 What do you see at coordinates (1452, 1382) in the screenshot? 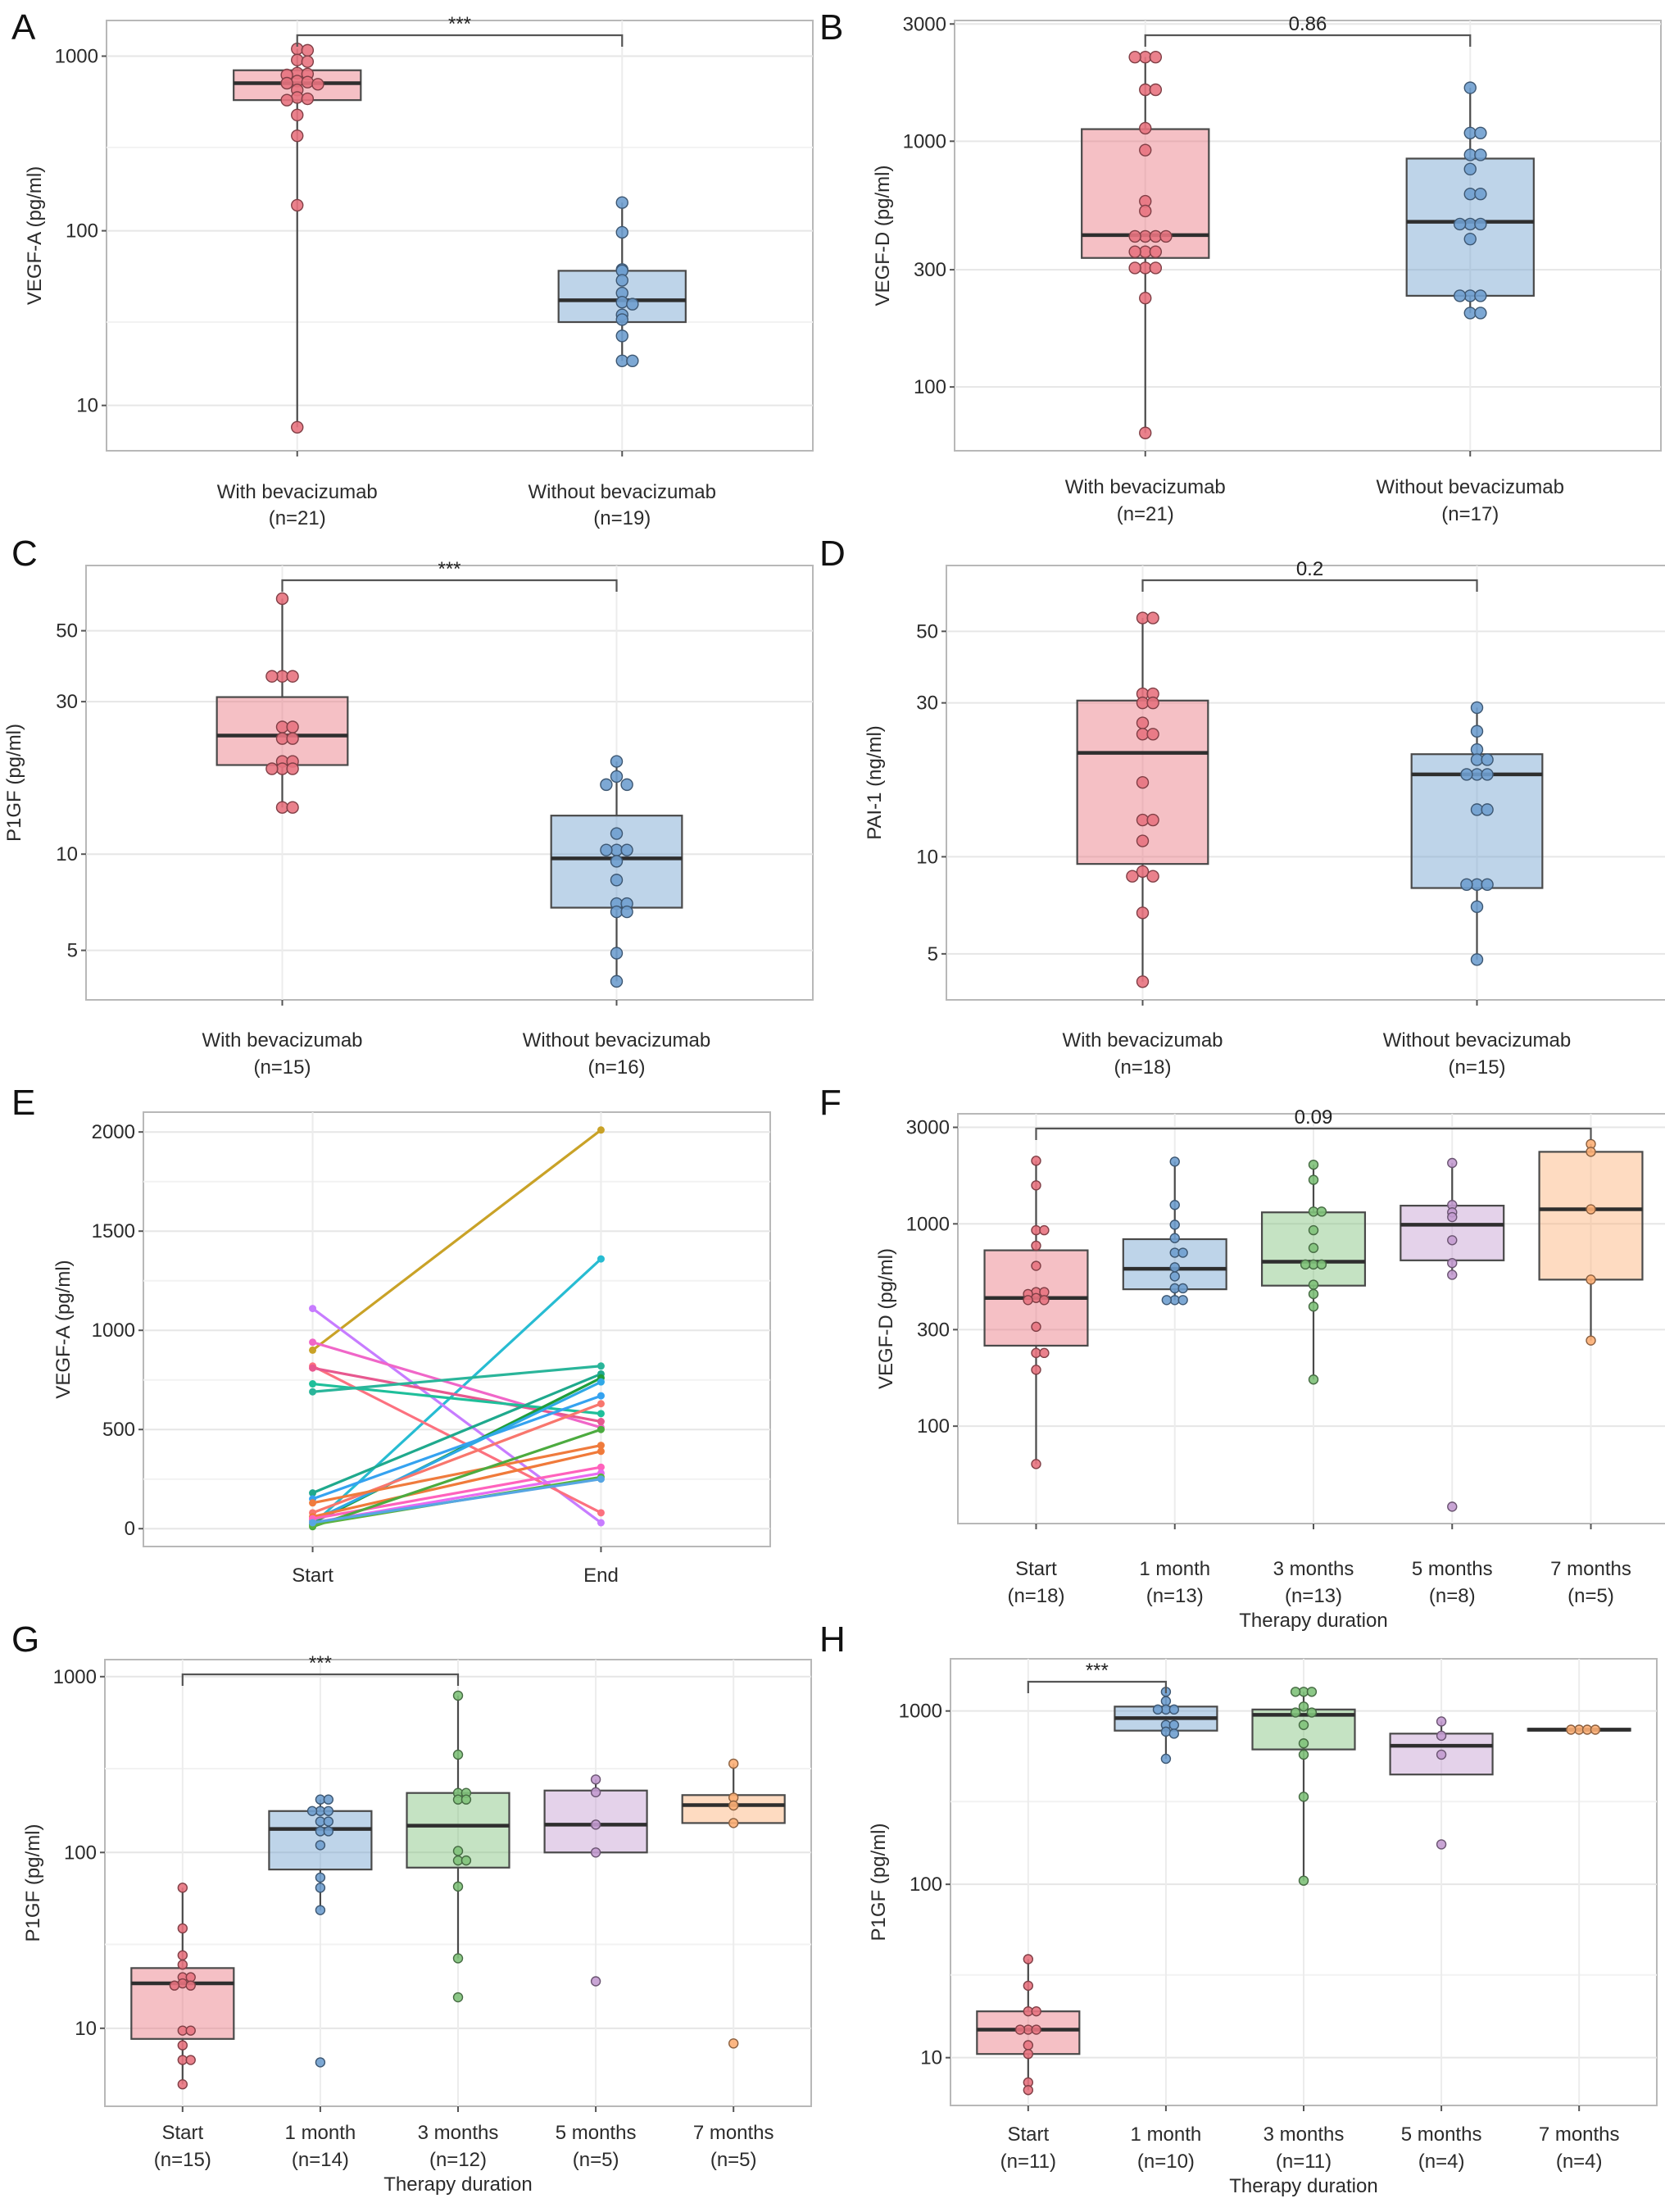
I see `box-group-3: 5 months (n=8)` at bounding box center [1452, 1382].